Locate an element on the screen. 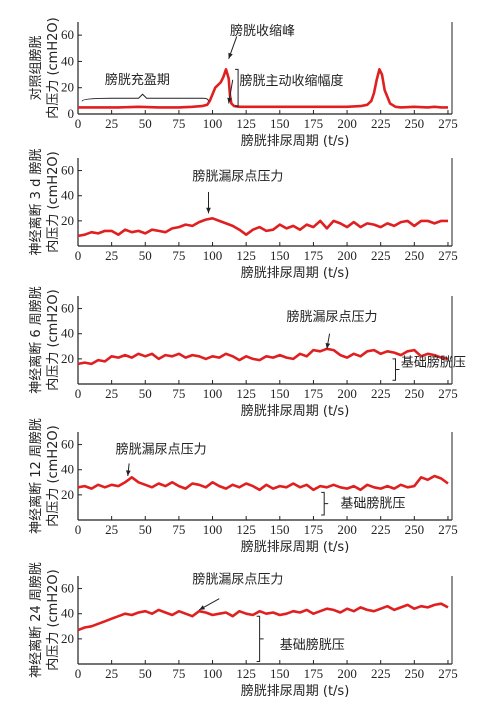 The width and height of the screenshot is (485, 704). y-axis-label: 神经离断 24 周膀胱 is located at coordinates (36, 620).